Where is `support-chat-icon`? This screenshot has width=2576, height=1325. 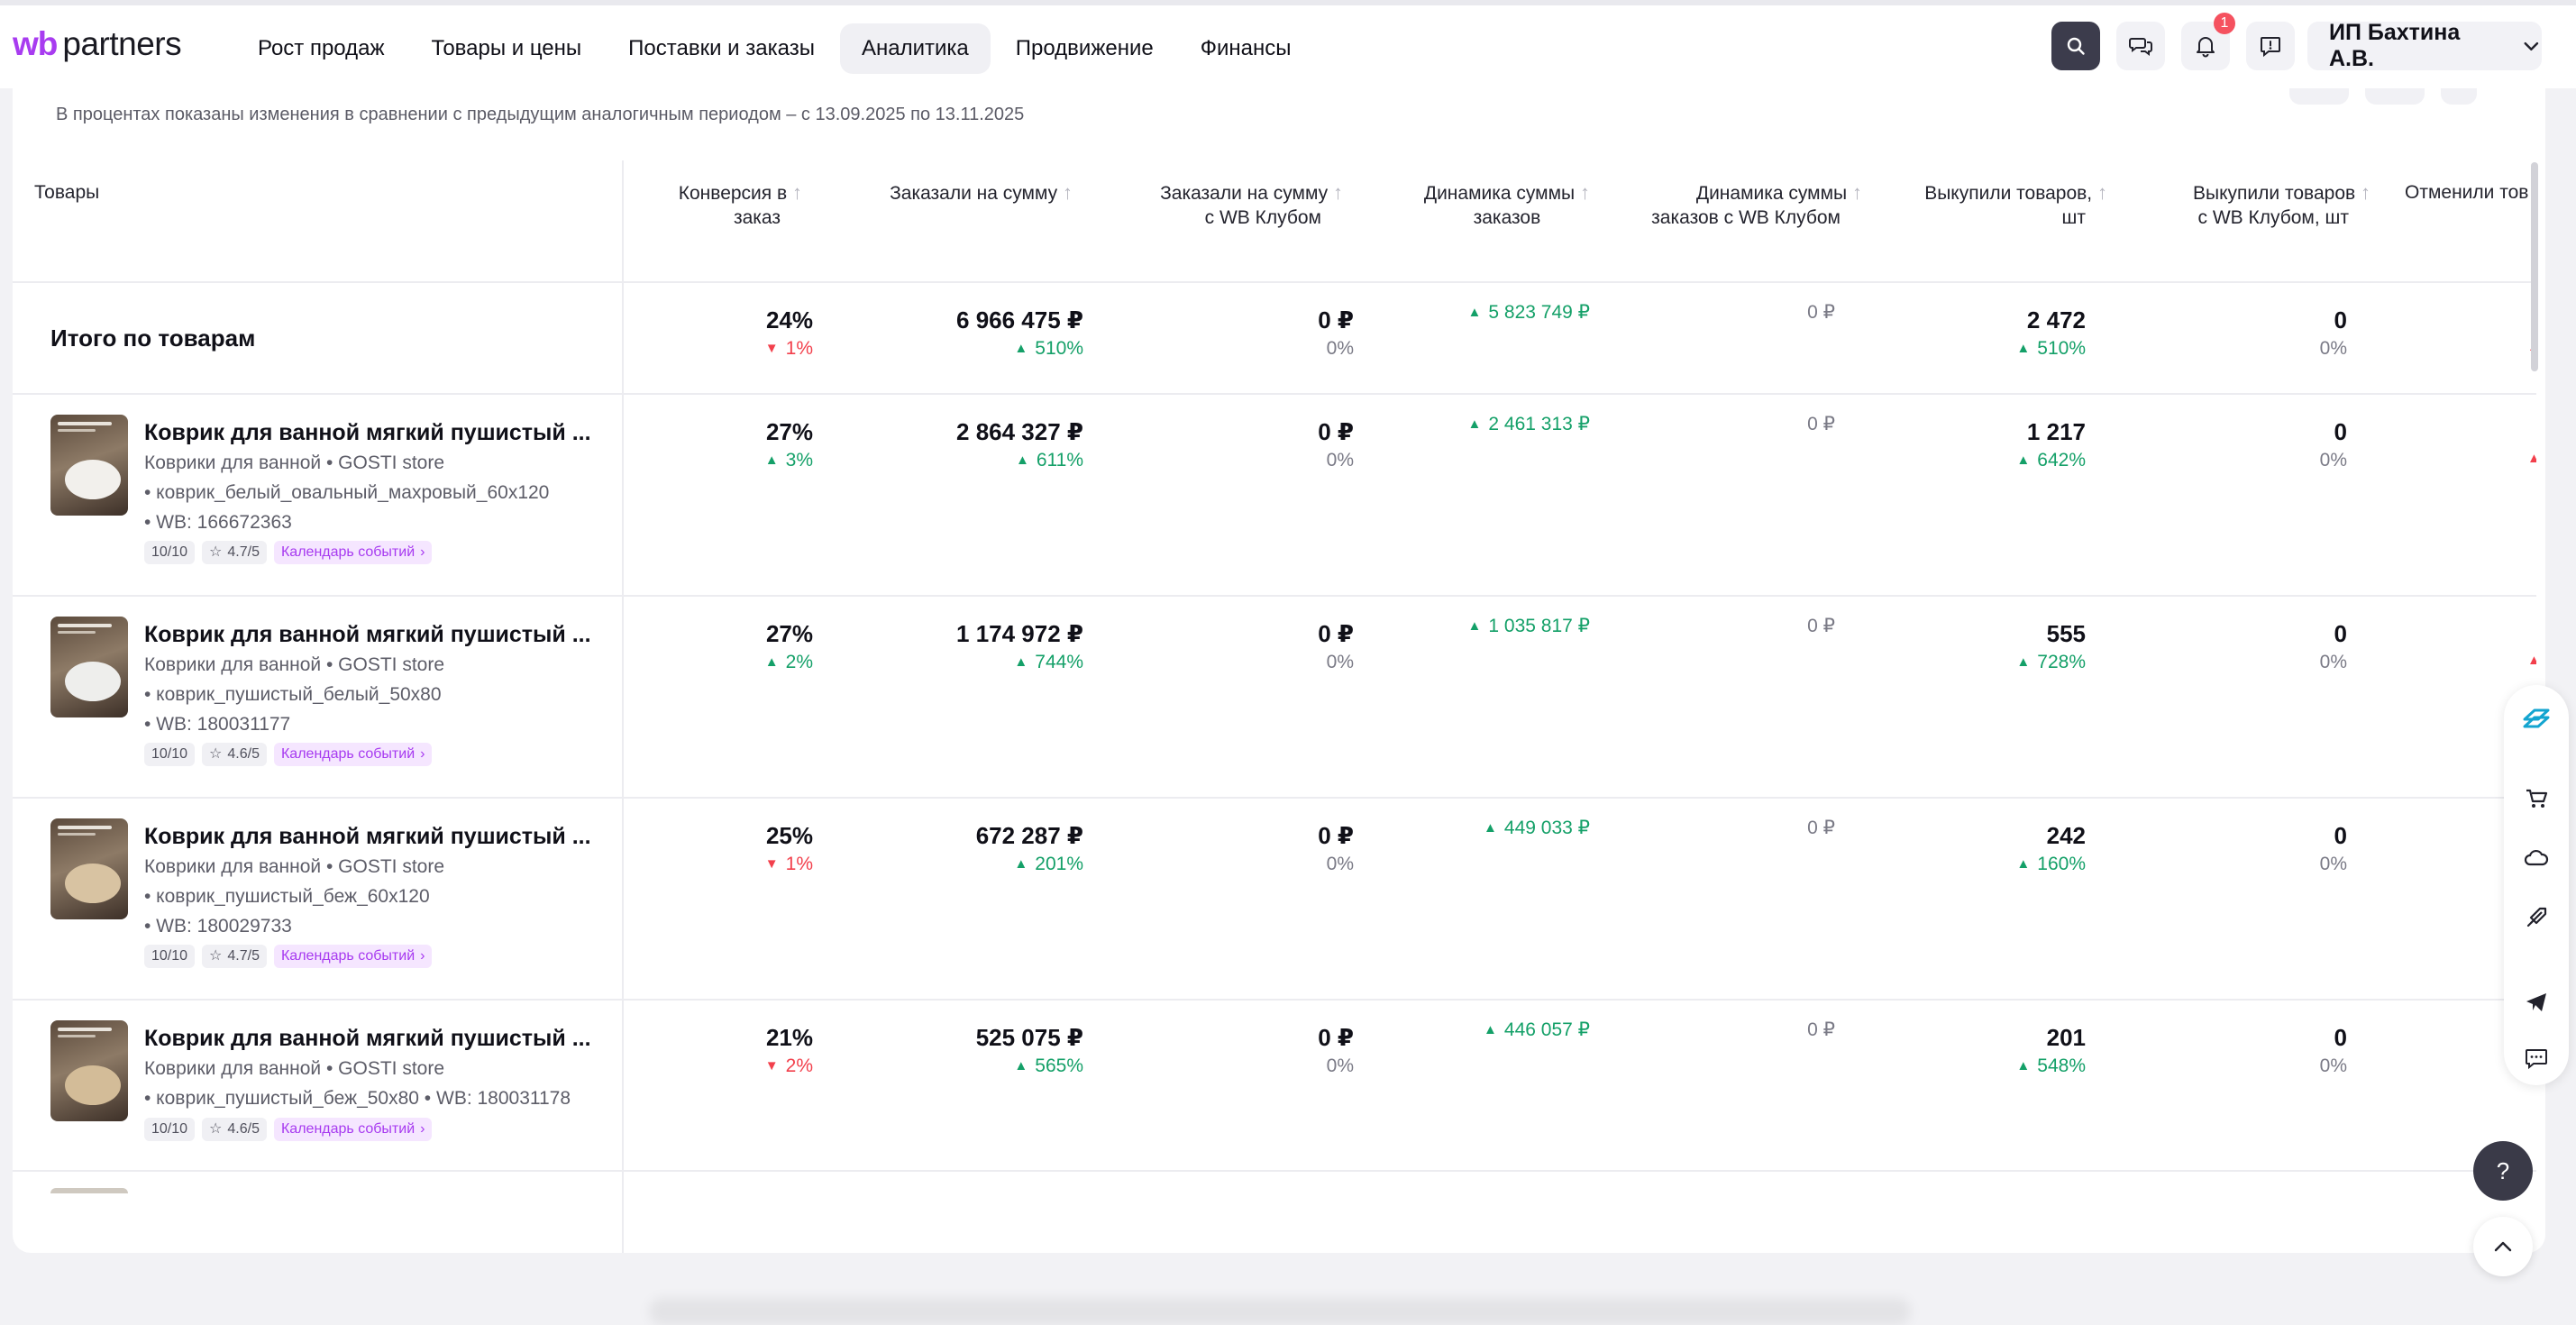 support-chat-icon is located at coordinates (2536, 1058).